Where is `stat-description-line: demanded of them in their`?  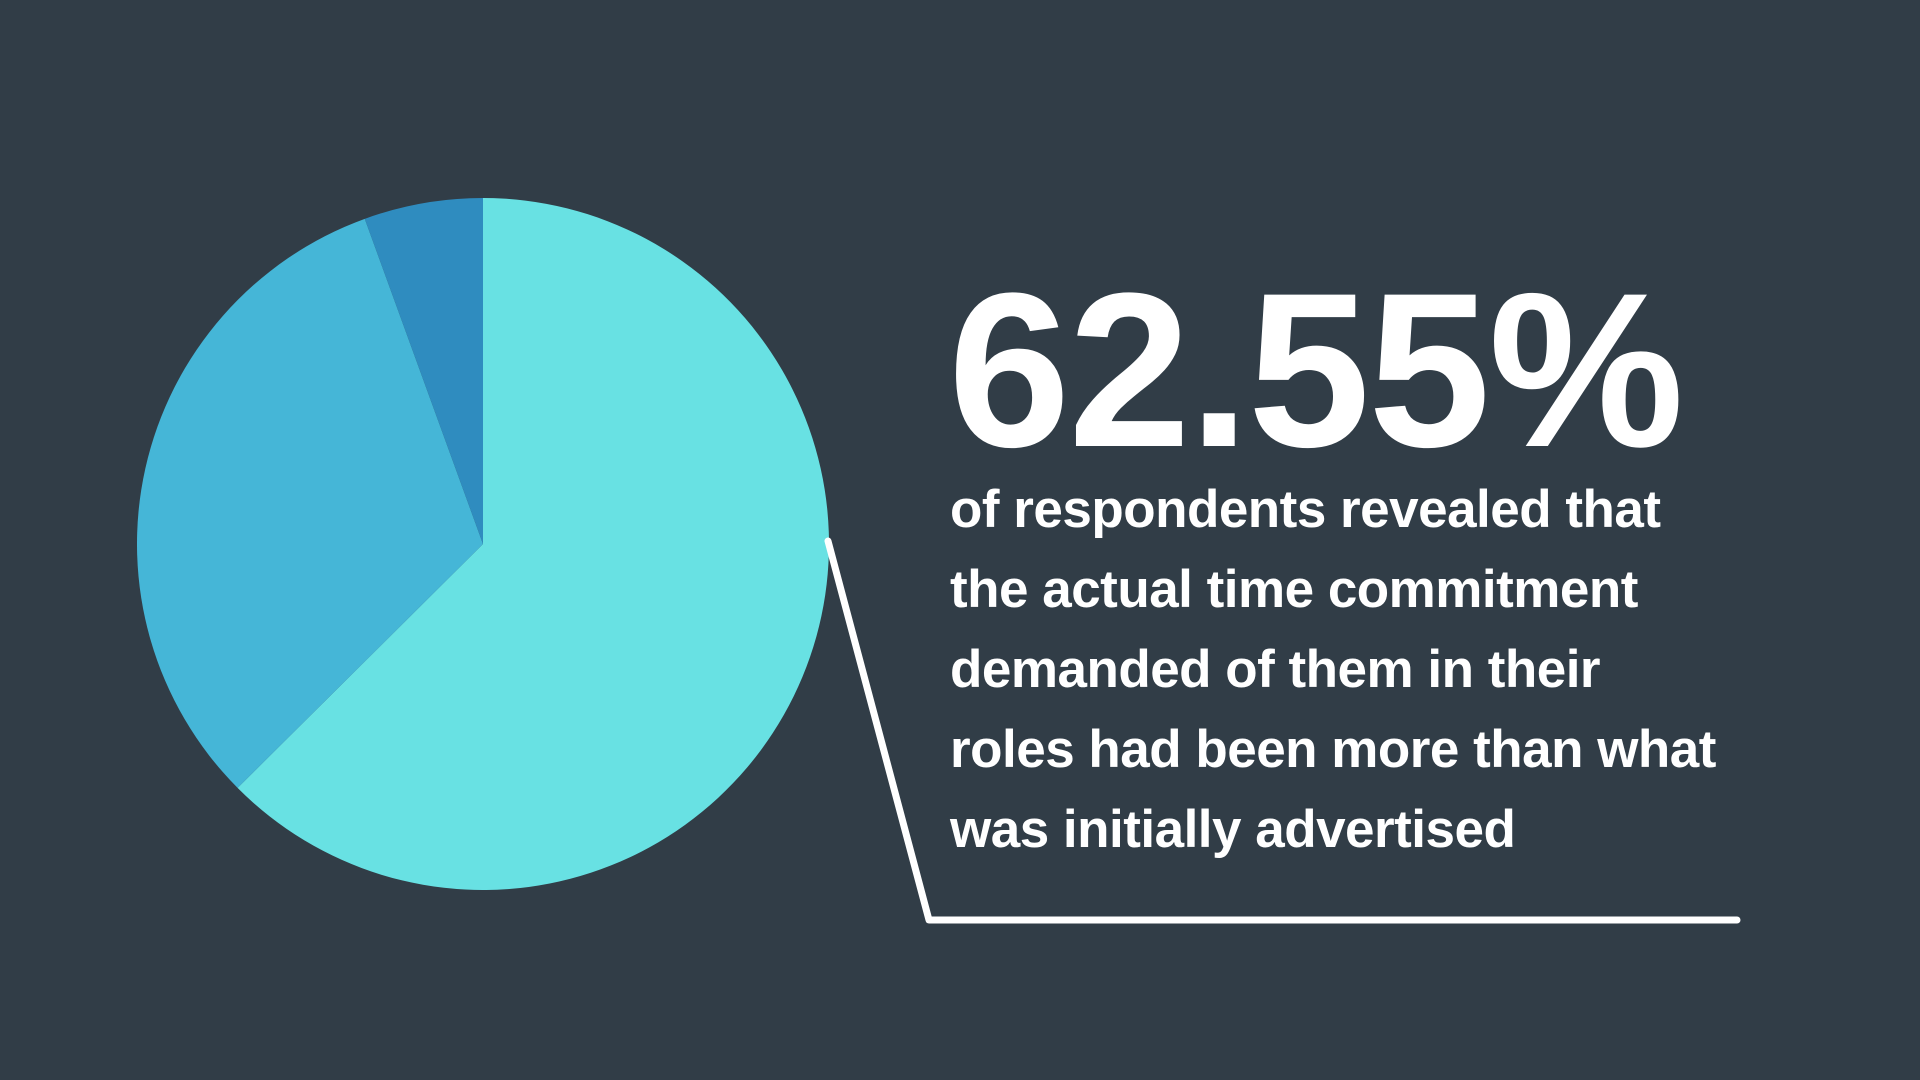 stat-description-line: demanded of them in their is located at coordinates (1275, 669).